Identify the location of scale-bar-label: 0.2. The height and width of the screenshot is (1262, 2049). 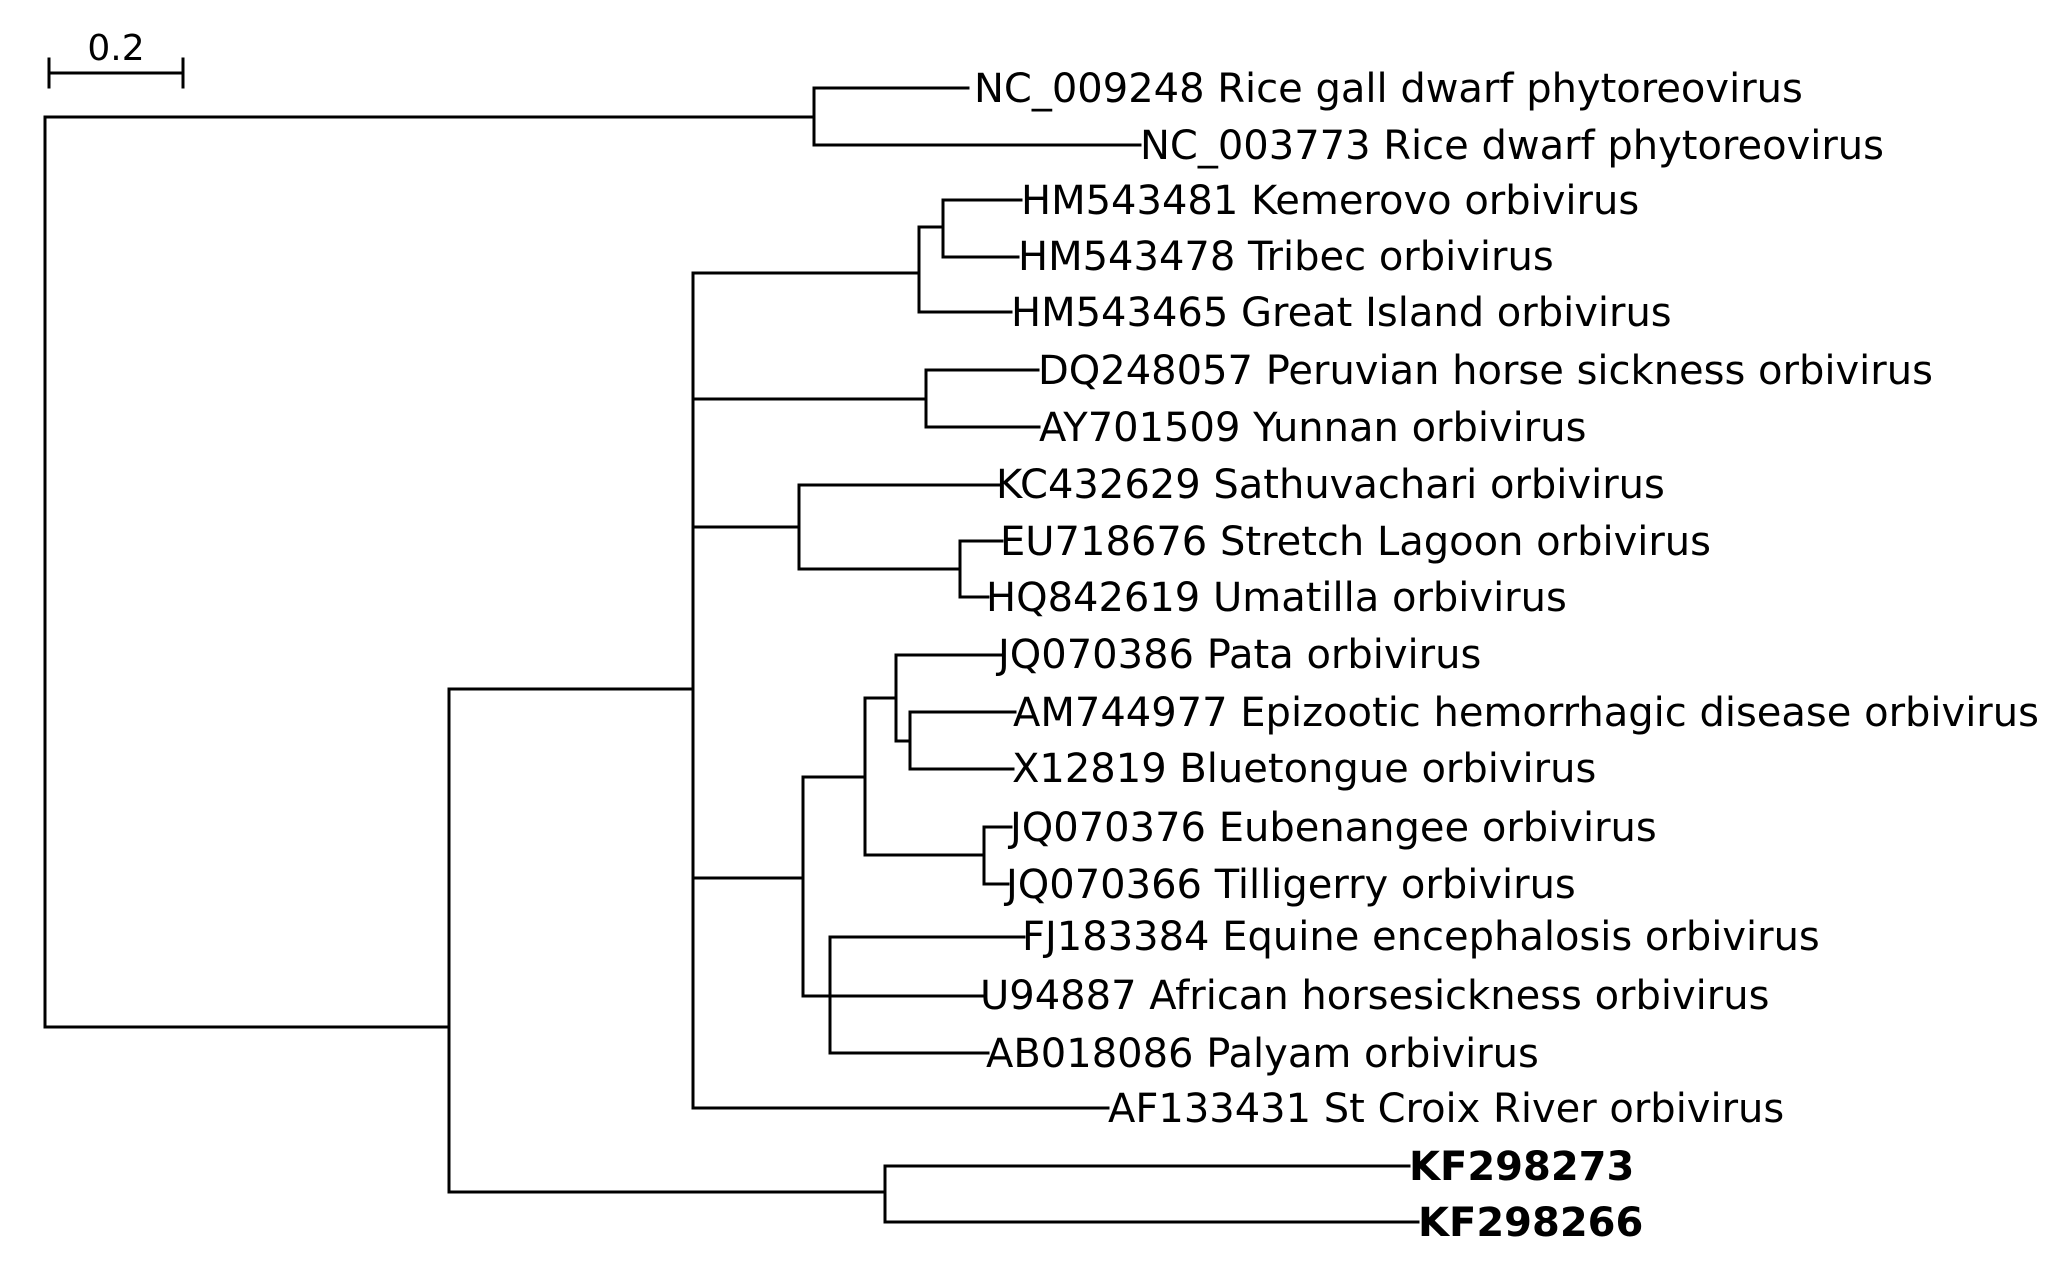
(115, 48).